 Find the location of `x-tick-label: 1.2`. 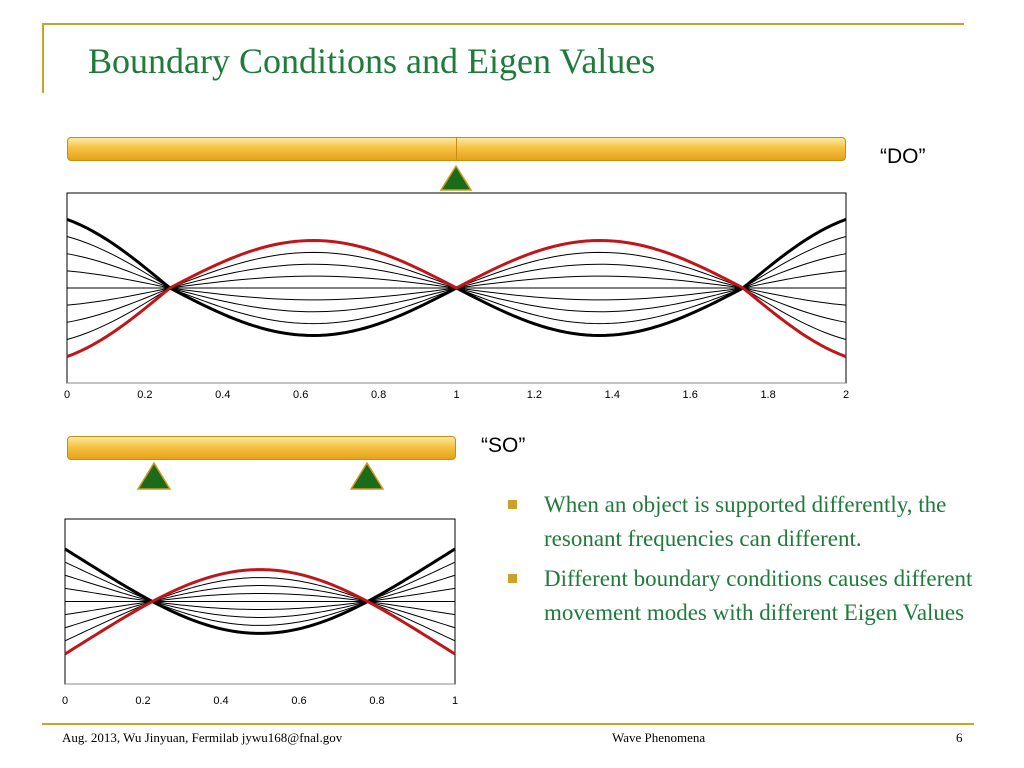

x-tick-label: 1.2 is located at coordinates (534, 395).